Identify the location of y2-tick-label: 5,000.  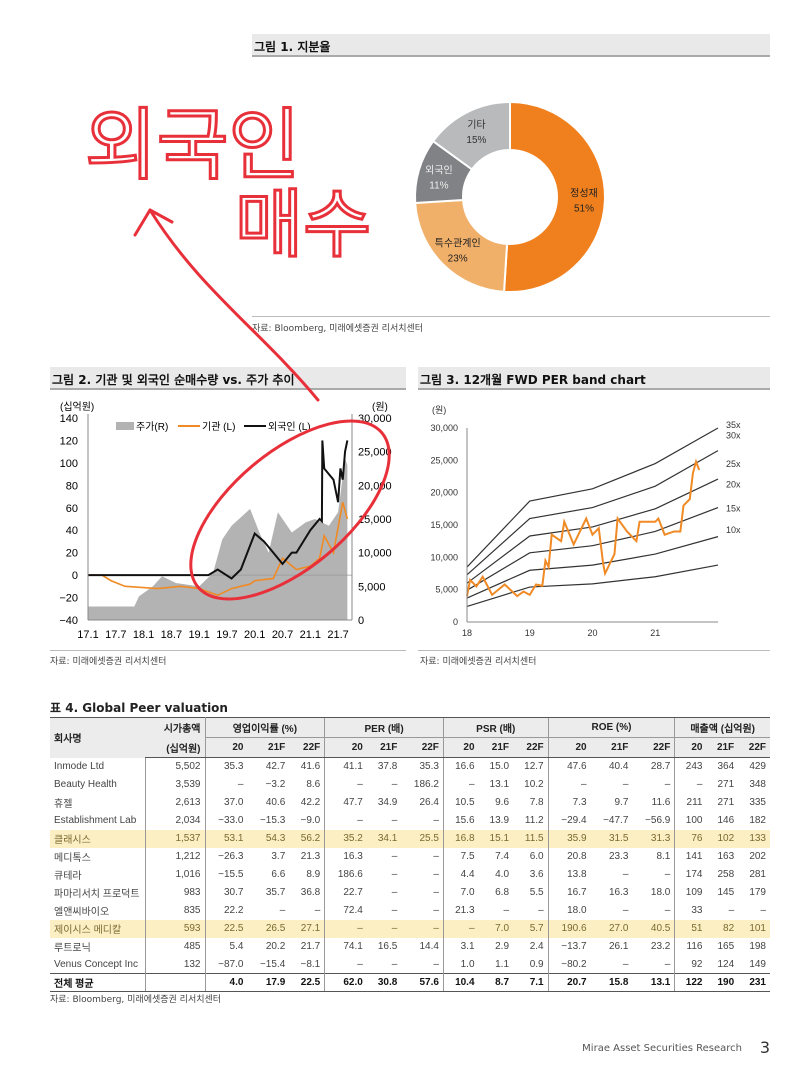
(372, 587).